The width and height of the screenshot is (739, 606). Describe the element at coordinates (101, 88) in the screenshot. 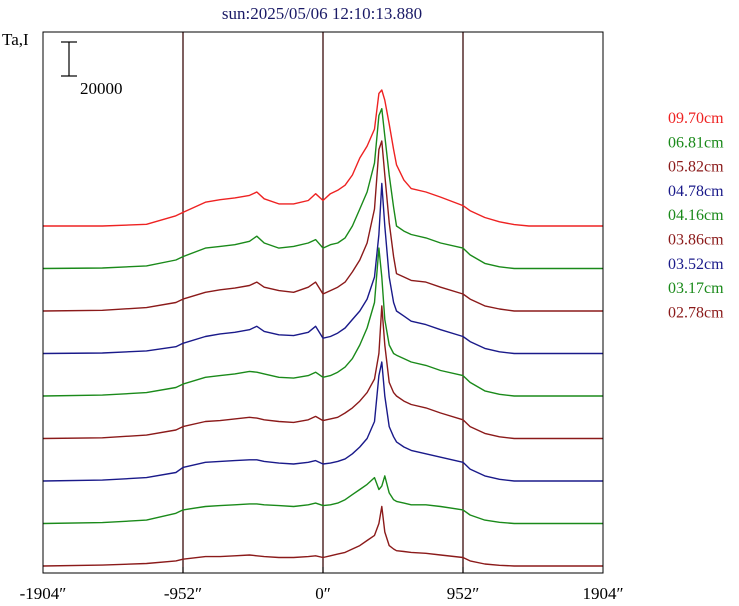

I see `scale-bar-label: 20000` at that location.